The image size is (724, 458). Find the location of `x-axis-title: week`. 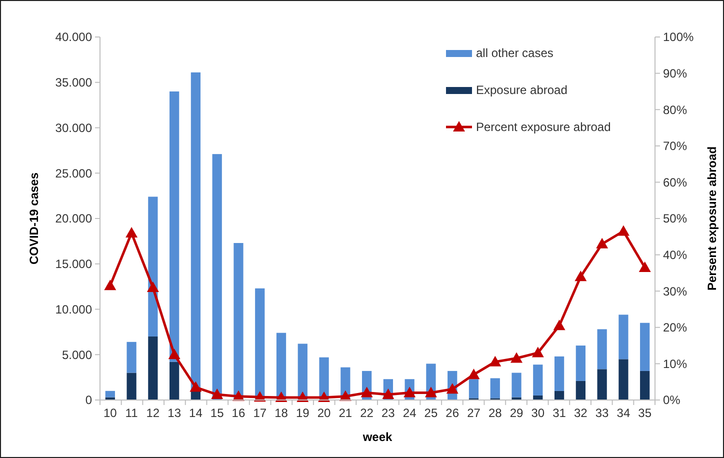

x-axis-title: week is located at coordinates (377, 437).